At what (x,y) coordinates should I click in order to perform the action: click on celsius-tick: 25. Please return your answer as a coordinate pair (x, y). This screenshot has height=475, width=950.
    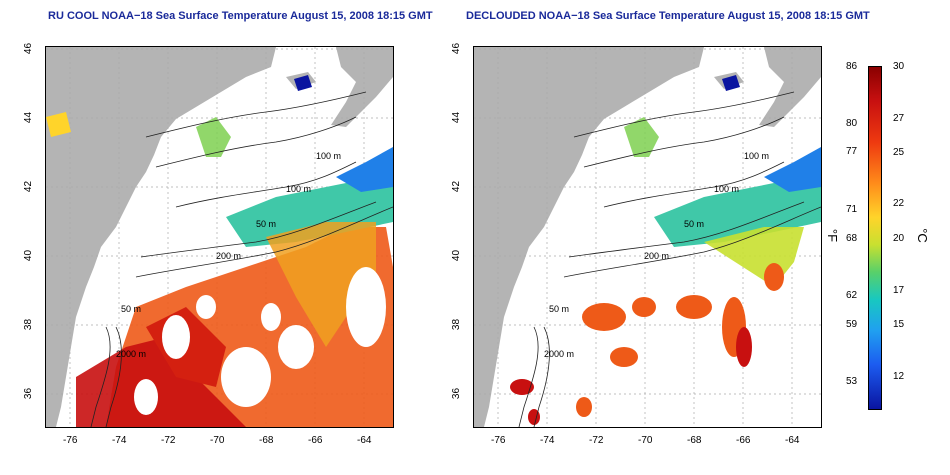
    Looking at the image, I should click on (899, 152).